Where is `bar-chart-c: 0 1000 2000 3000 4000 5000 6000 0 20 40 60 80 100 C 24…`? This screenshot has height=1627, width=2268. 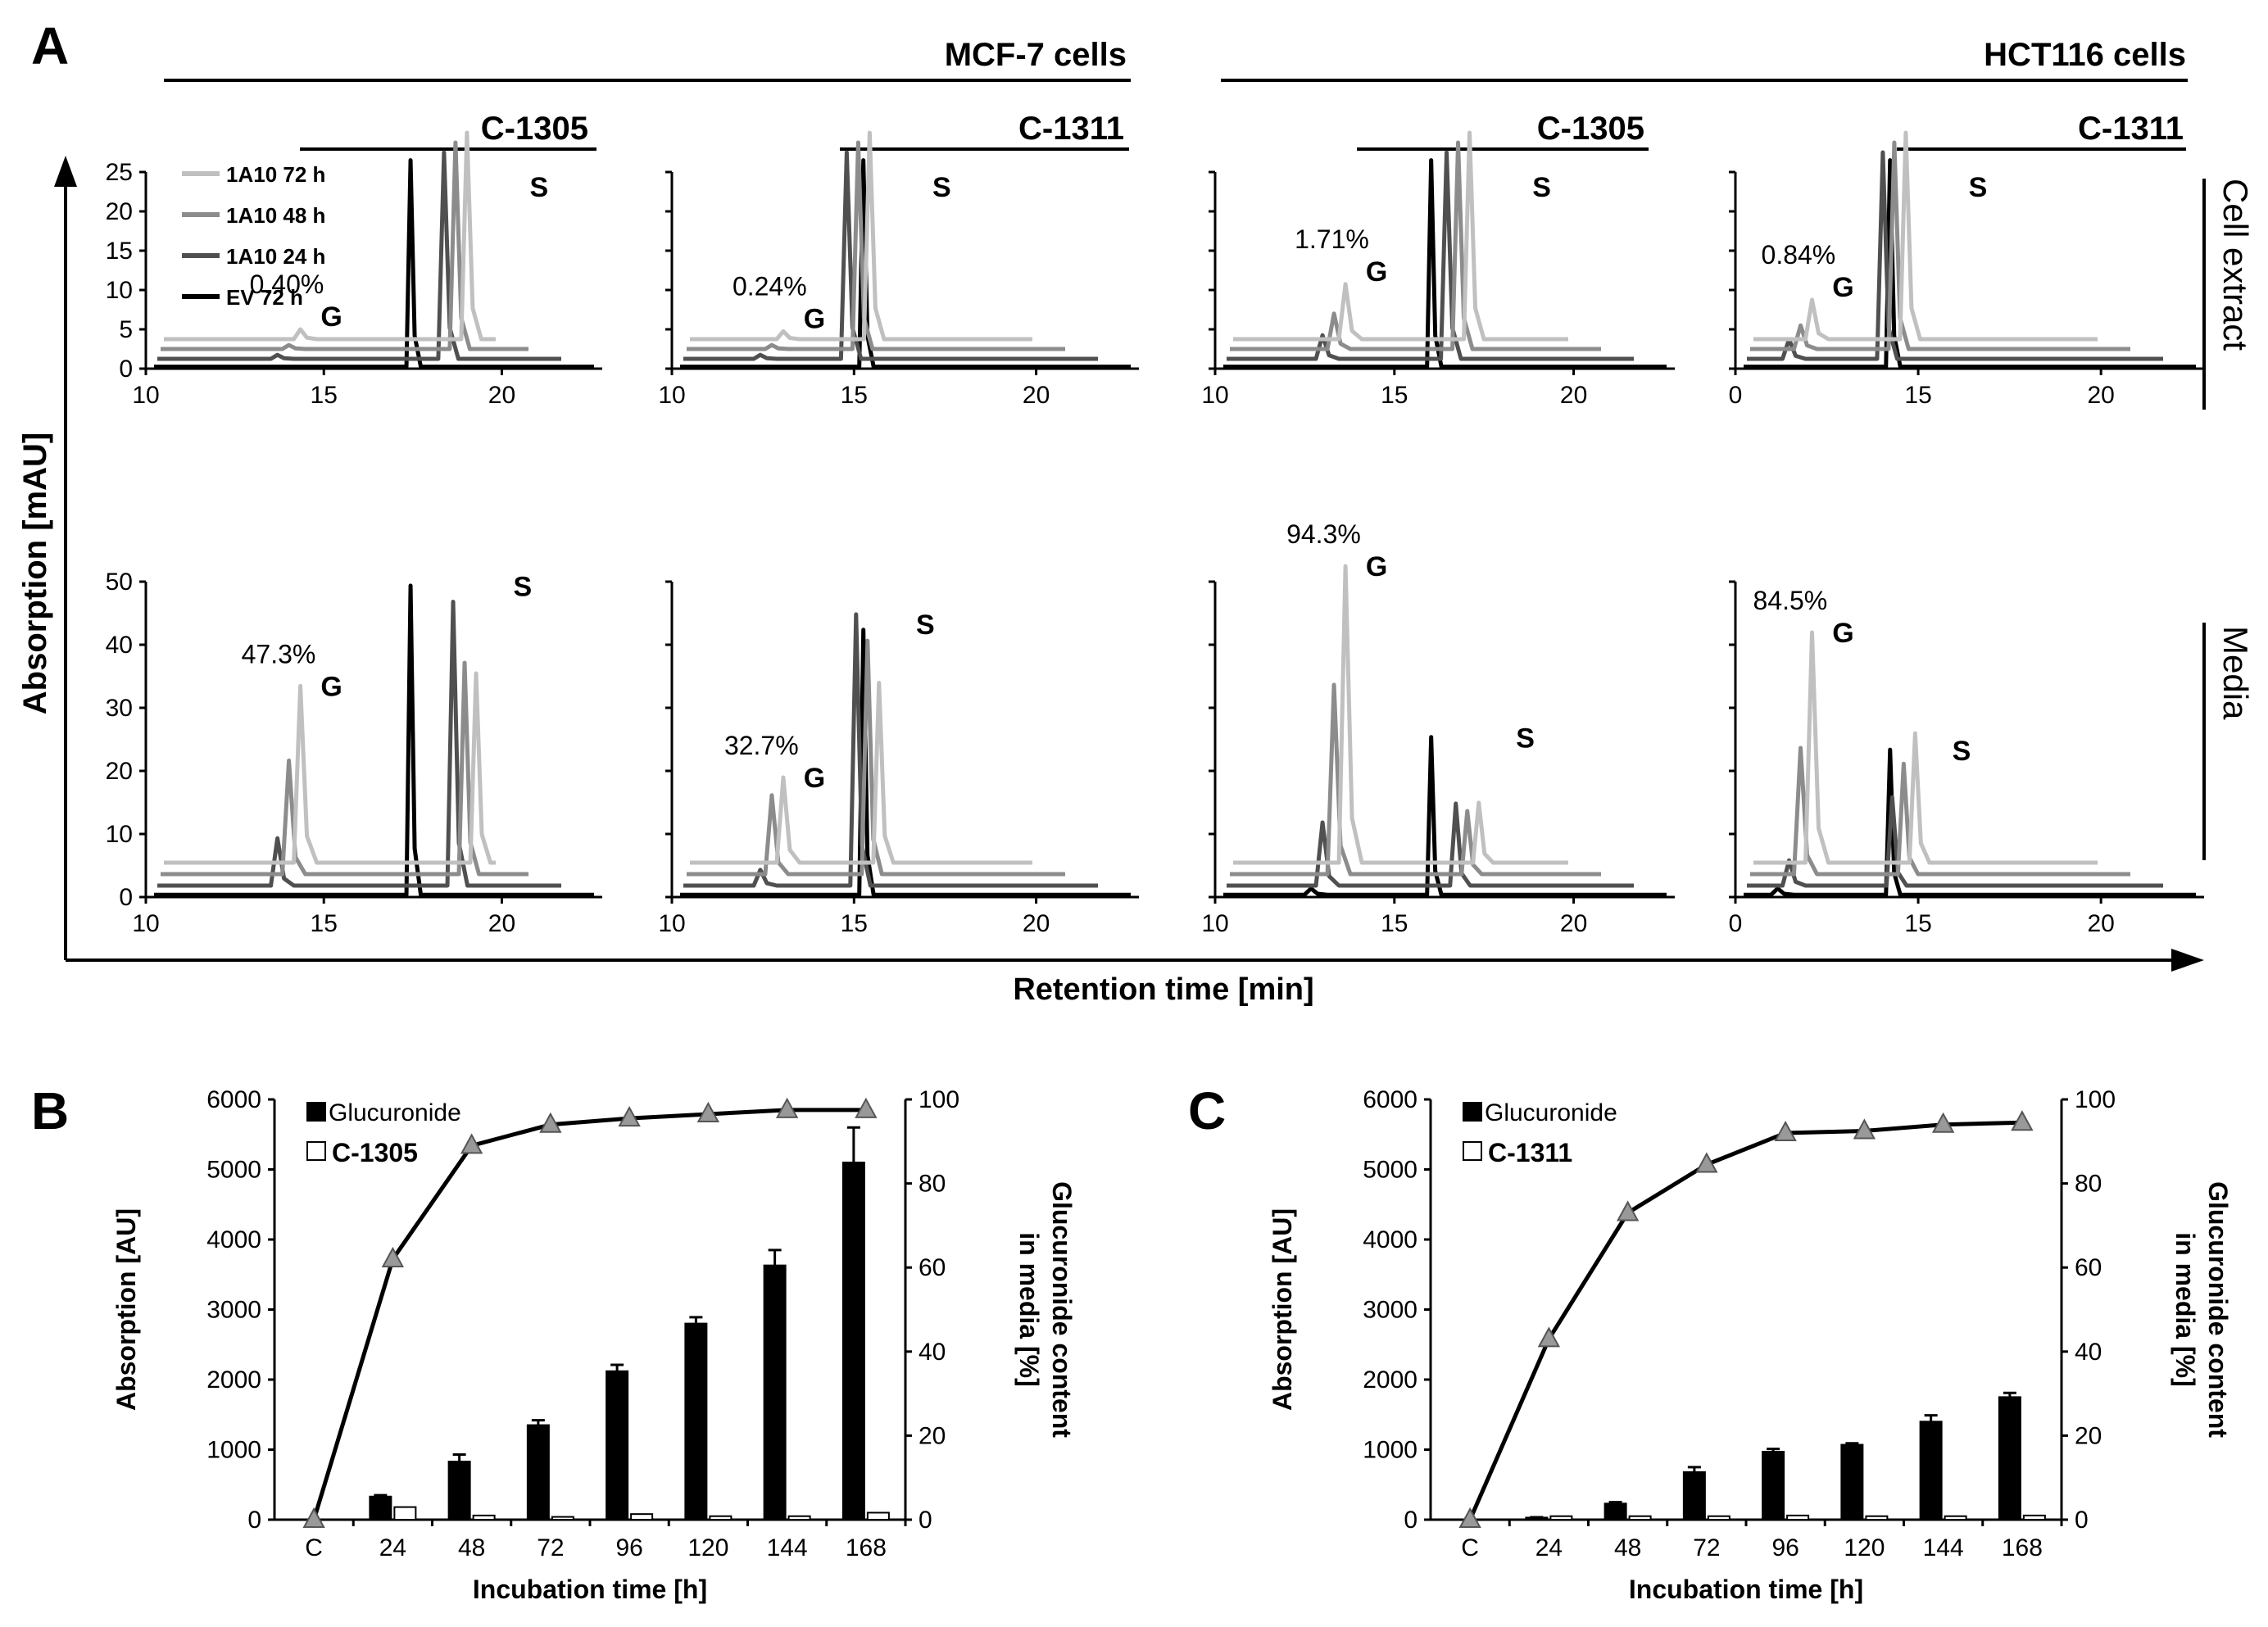
bar-chart-c: 0 1000 2000 3000 4000 5000 6000 0 20 40 60 80 100 C 24… is located at coordinates (1750, 1345).